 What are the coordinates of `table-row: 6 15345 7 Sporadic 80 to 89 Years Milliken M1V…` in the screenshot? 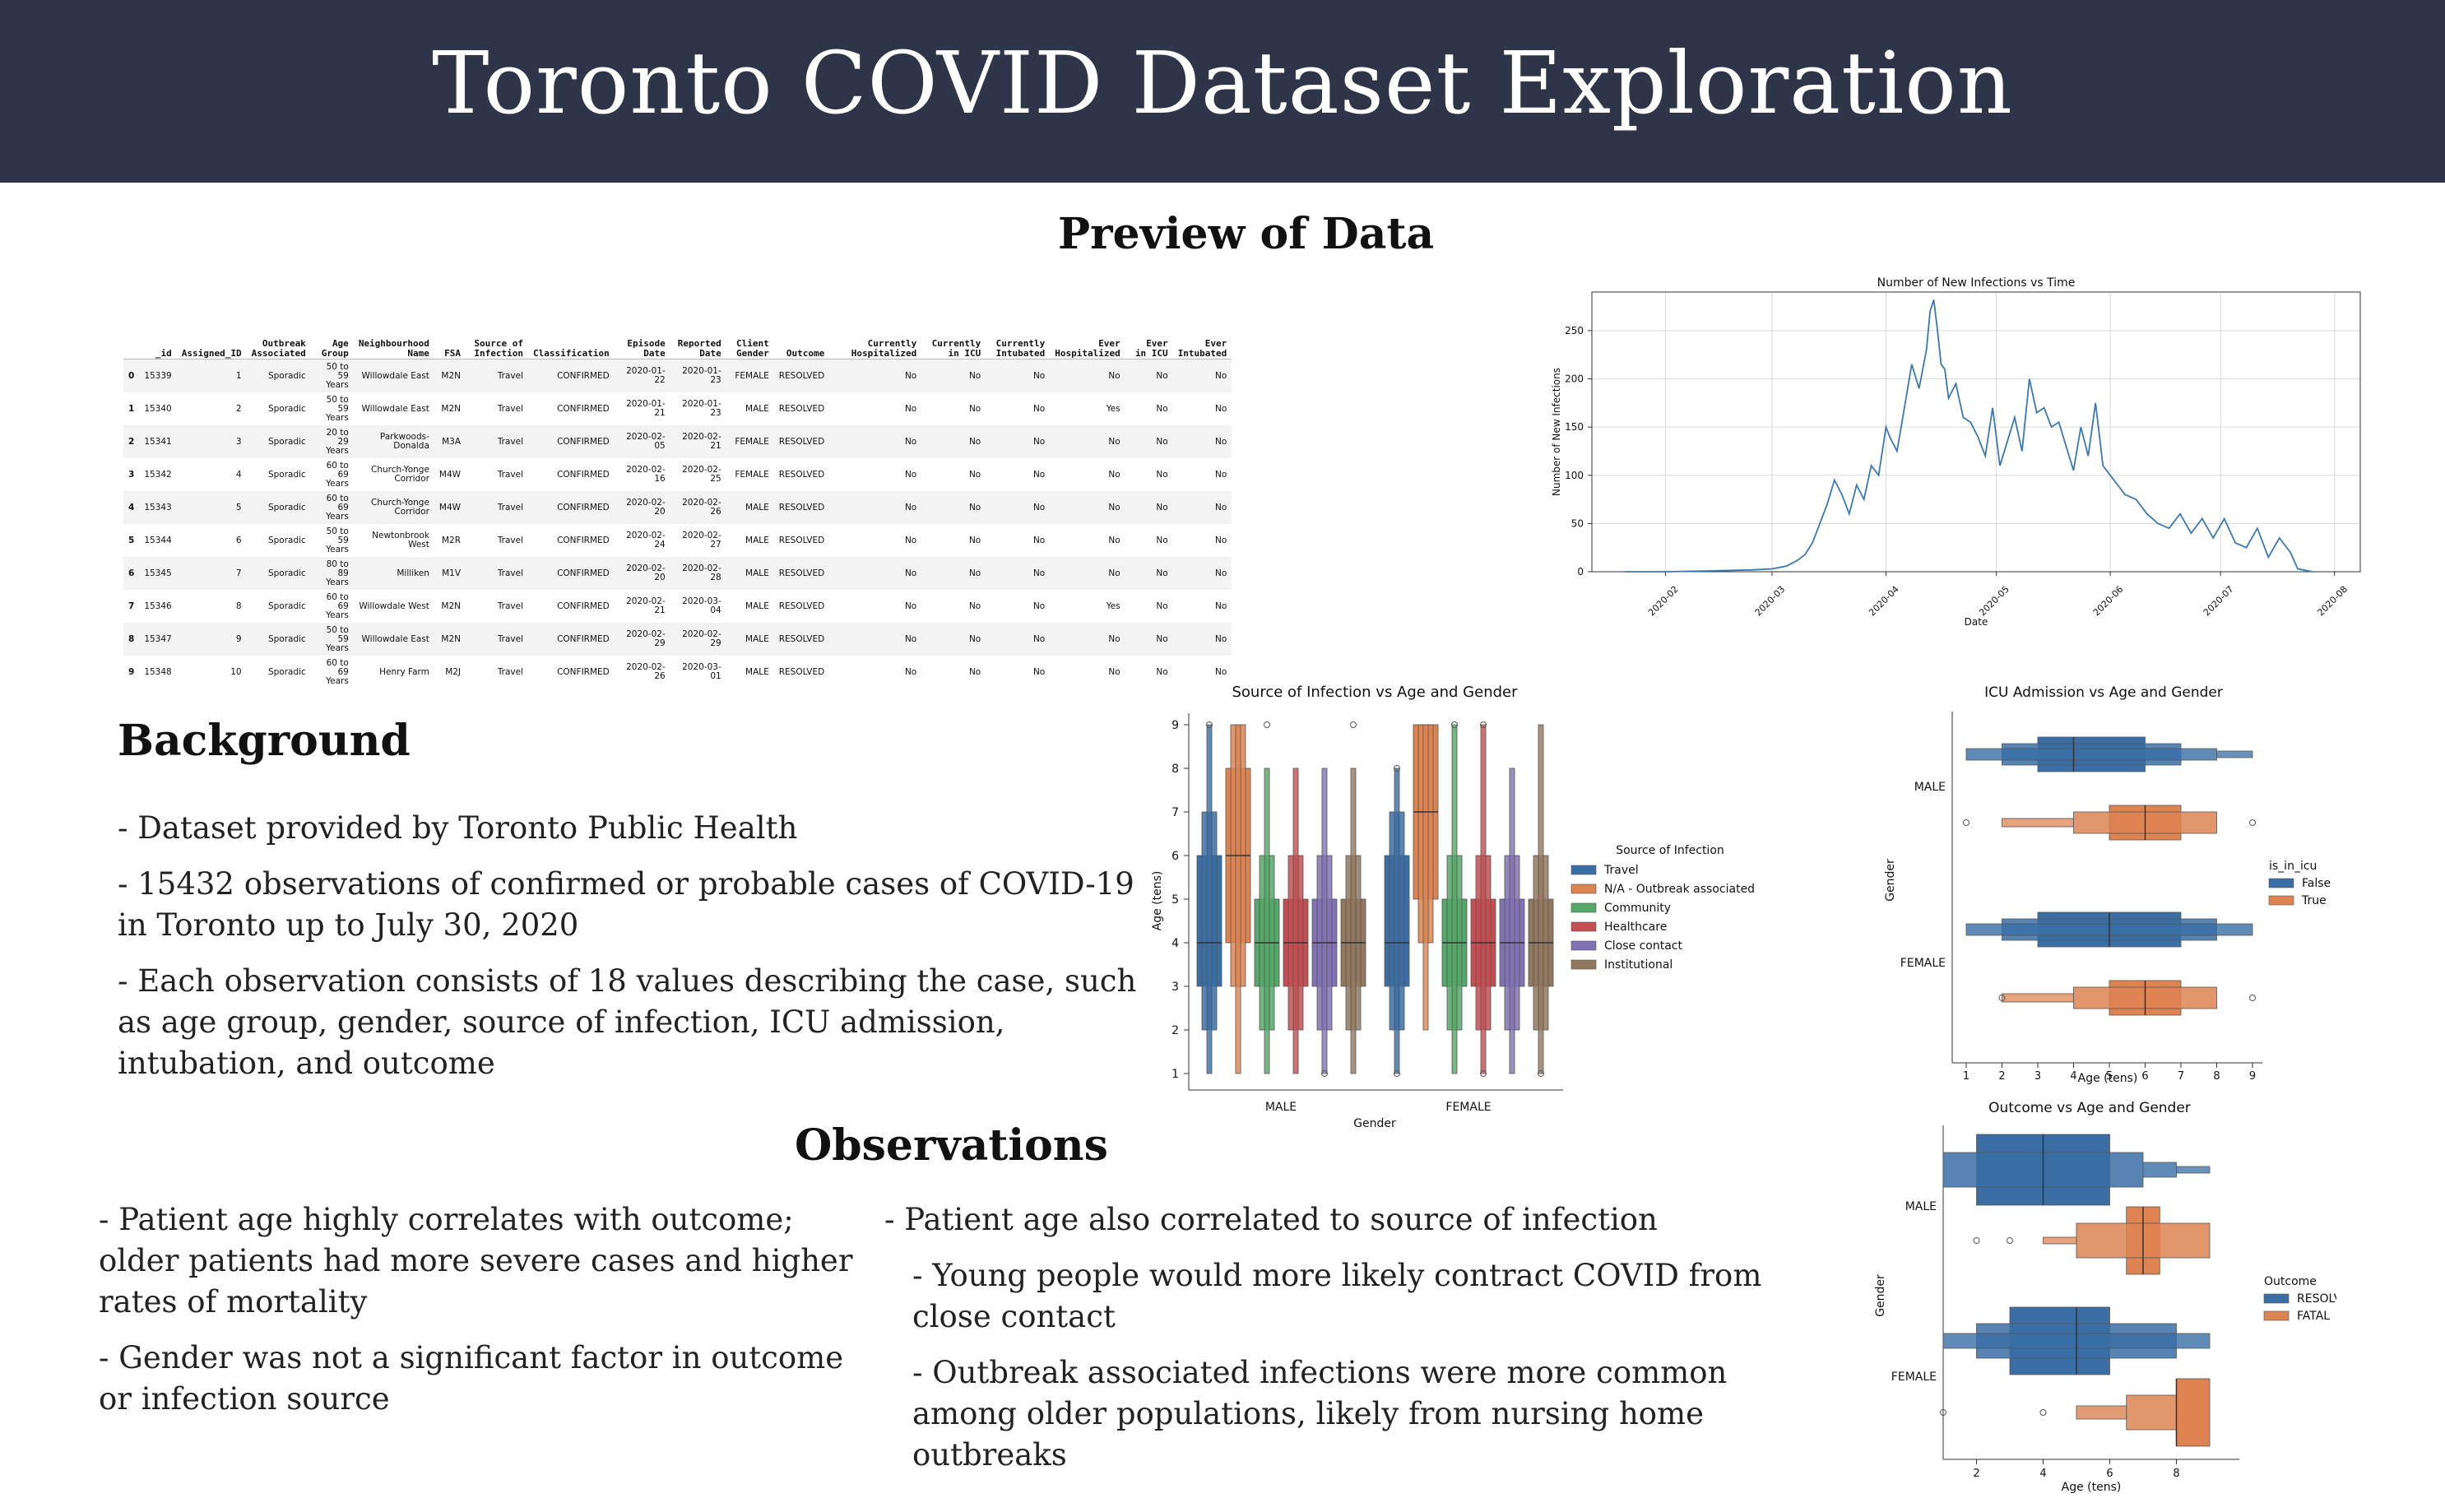 It's located at (677, 573).